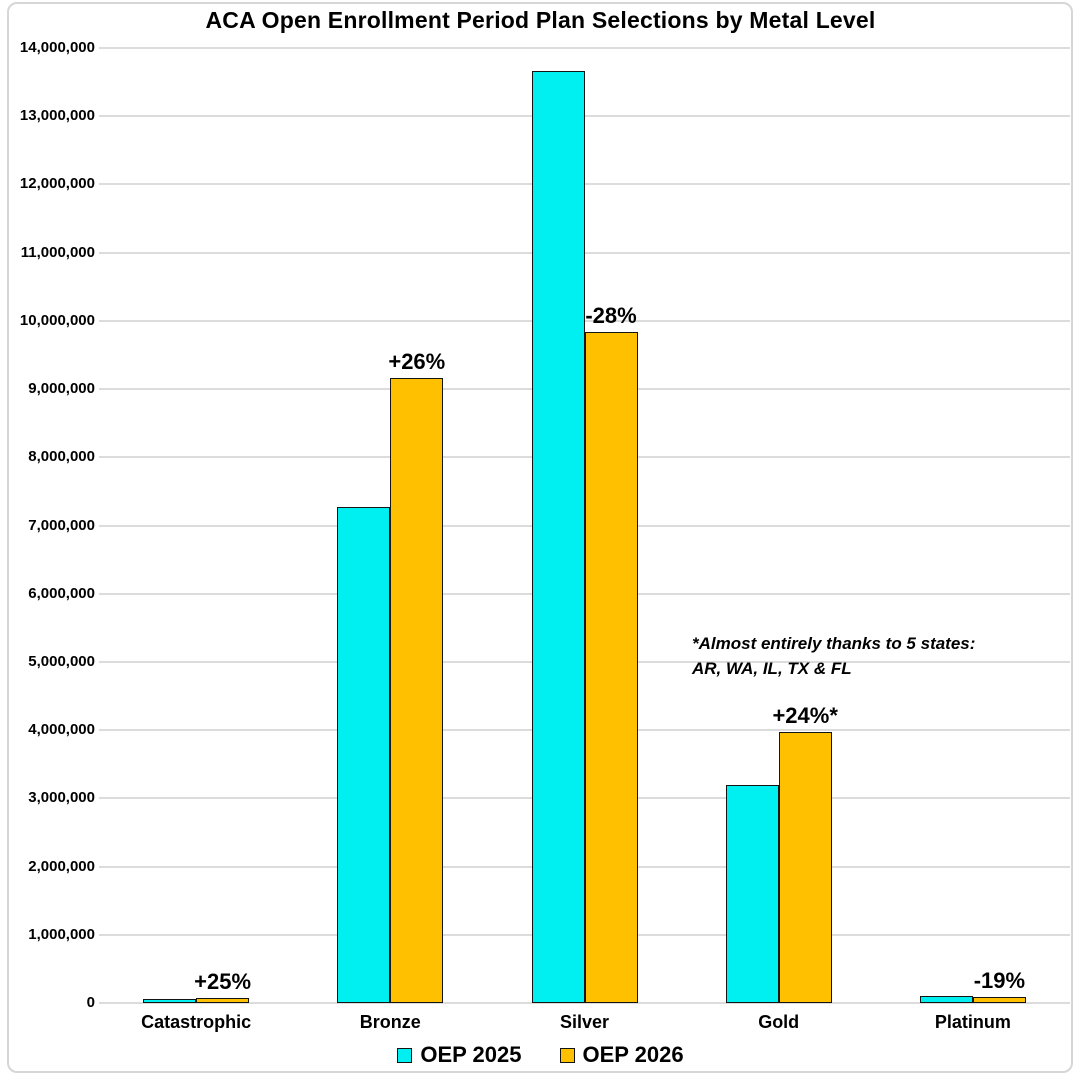 This screenshot has width=1081, height=1080. I want to click on annotation-line-1: *Almost entirely thanks to 5 states:, so click(834, 643).